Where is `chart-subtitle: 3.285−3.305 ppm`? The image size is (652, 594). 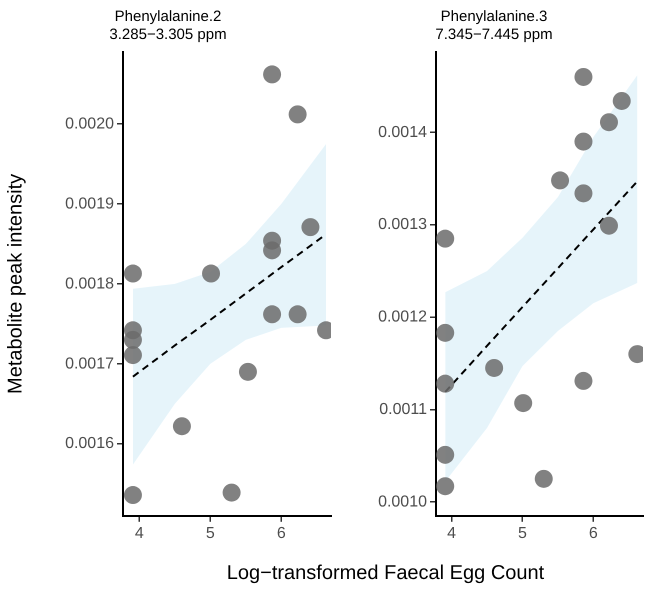 chart-subtitle: 3.285−3.305 ppm is located at coordinates (168, 35).